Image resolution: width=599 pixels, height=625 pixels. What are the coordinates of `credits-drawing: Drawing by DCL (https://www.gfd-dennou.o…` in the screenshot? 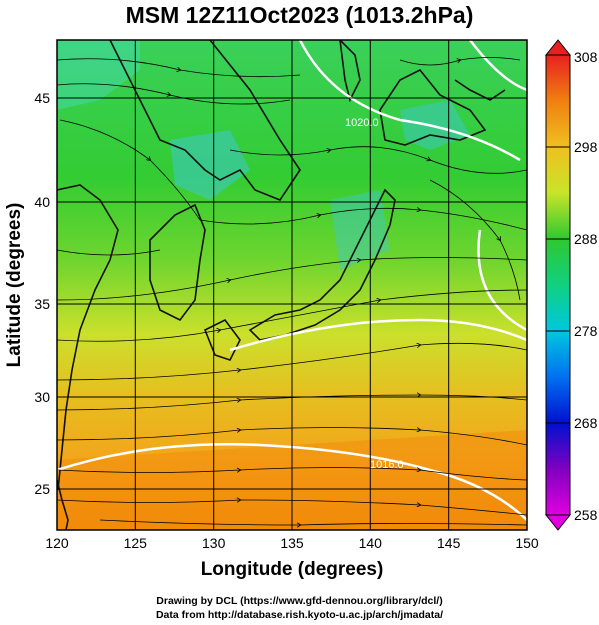 It's located at (299, 601).